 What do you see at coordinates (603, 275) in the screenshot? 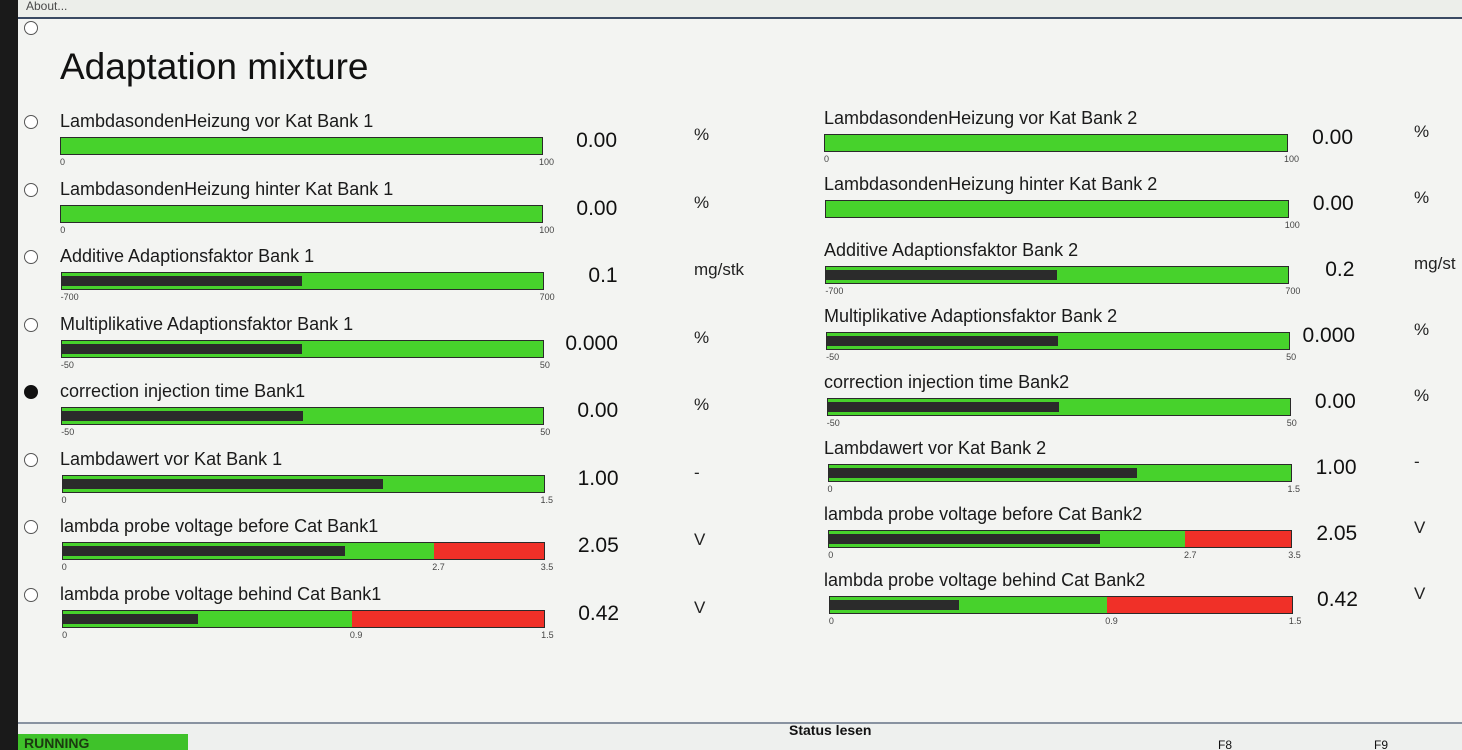
I see `measurement-value: 0.1` at bounding box center [603, 275].